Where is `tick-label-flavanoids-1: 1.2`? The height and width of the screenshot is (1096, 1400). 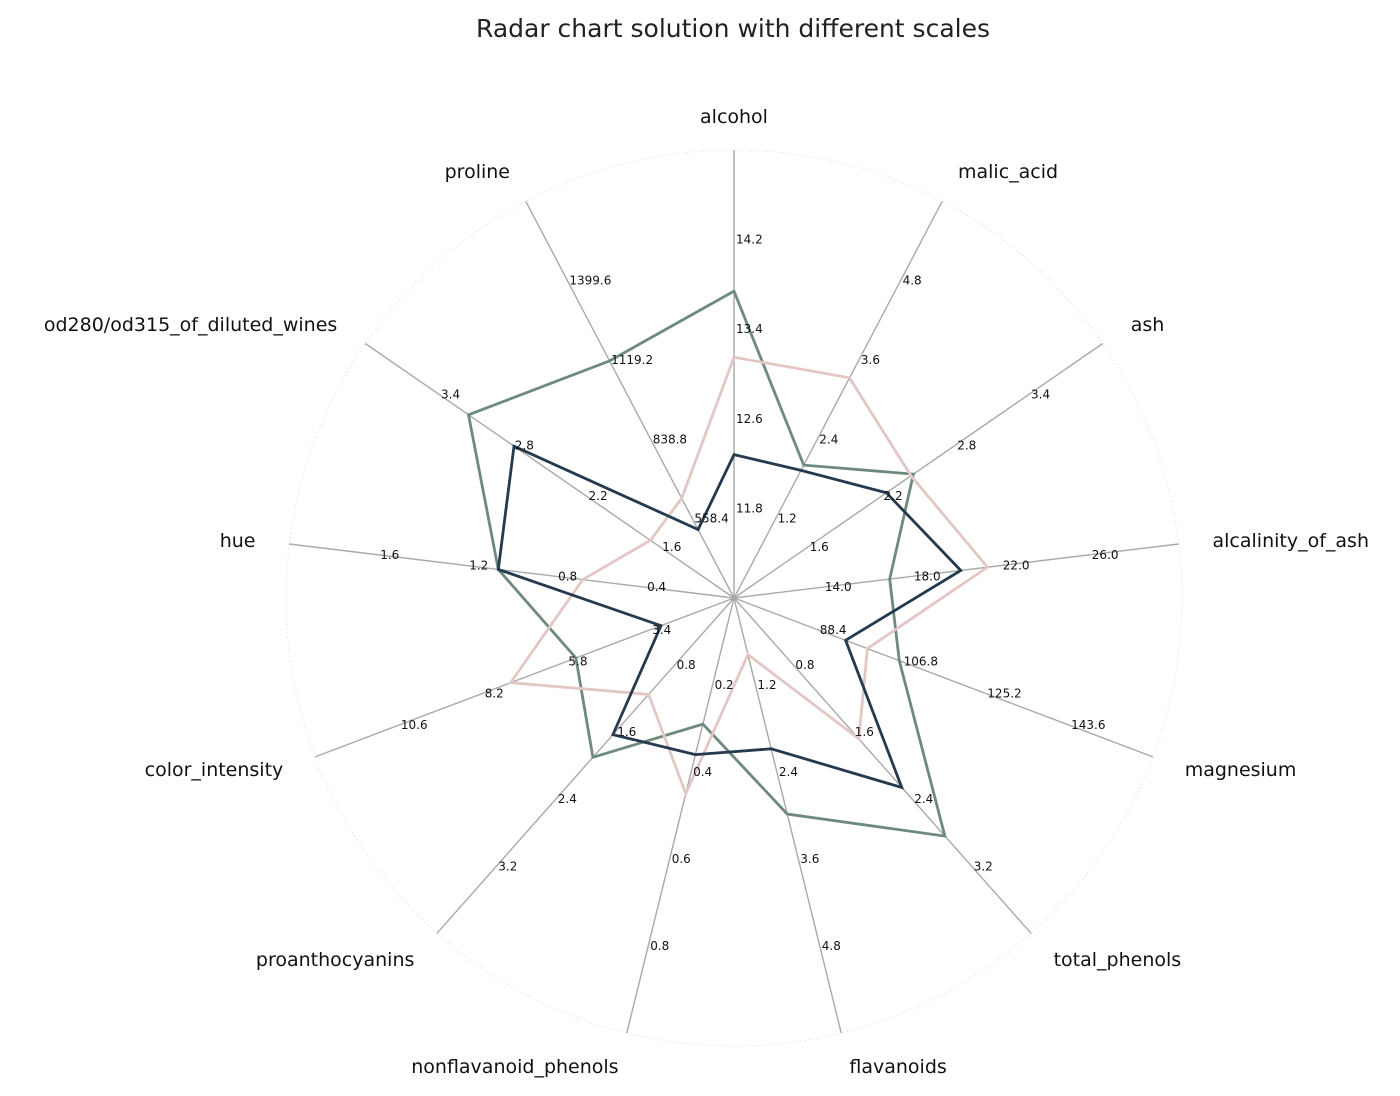 tick-label-flavanoids-1: 1.2 is located at coordinates (766, 685).